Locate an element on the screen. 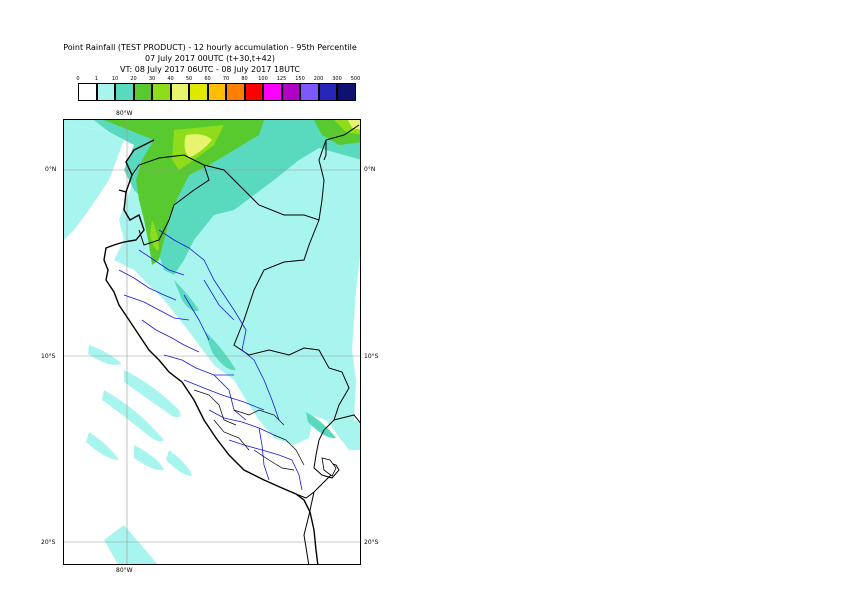 This screenshot has height=596, width=842. border-chile is located at coordinates (315, 517).